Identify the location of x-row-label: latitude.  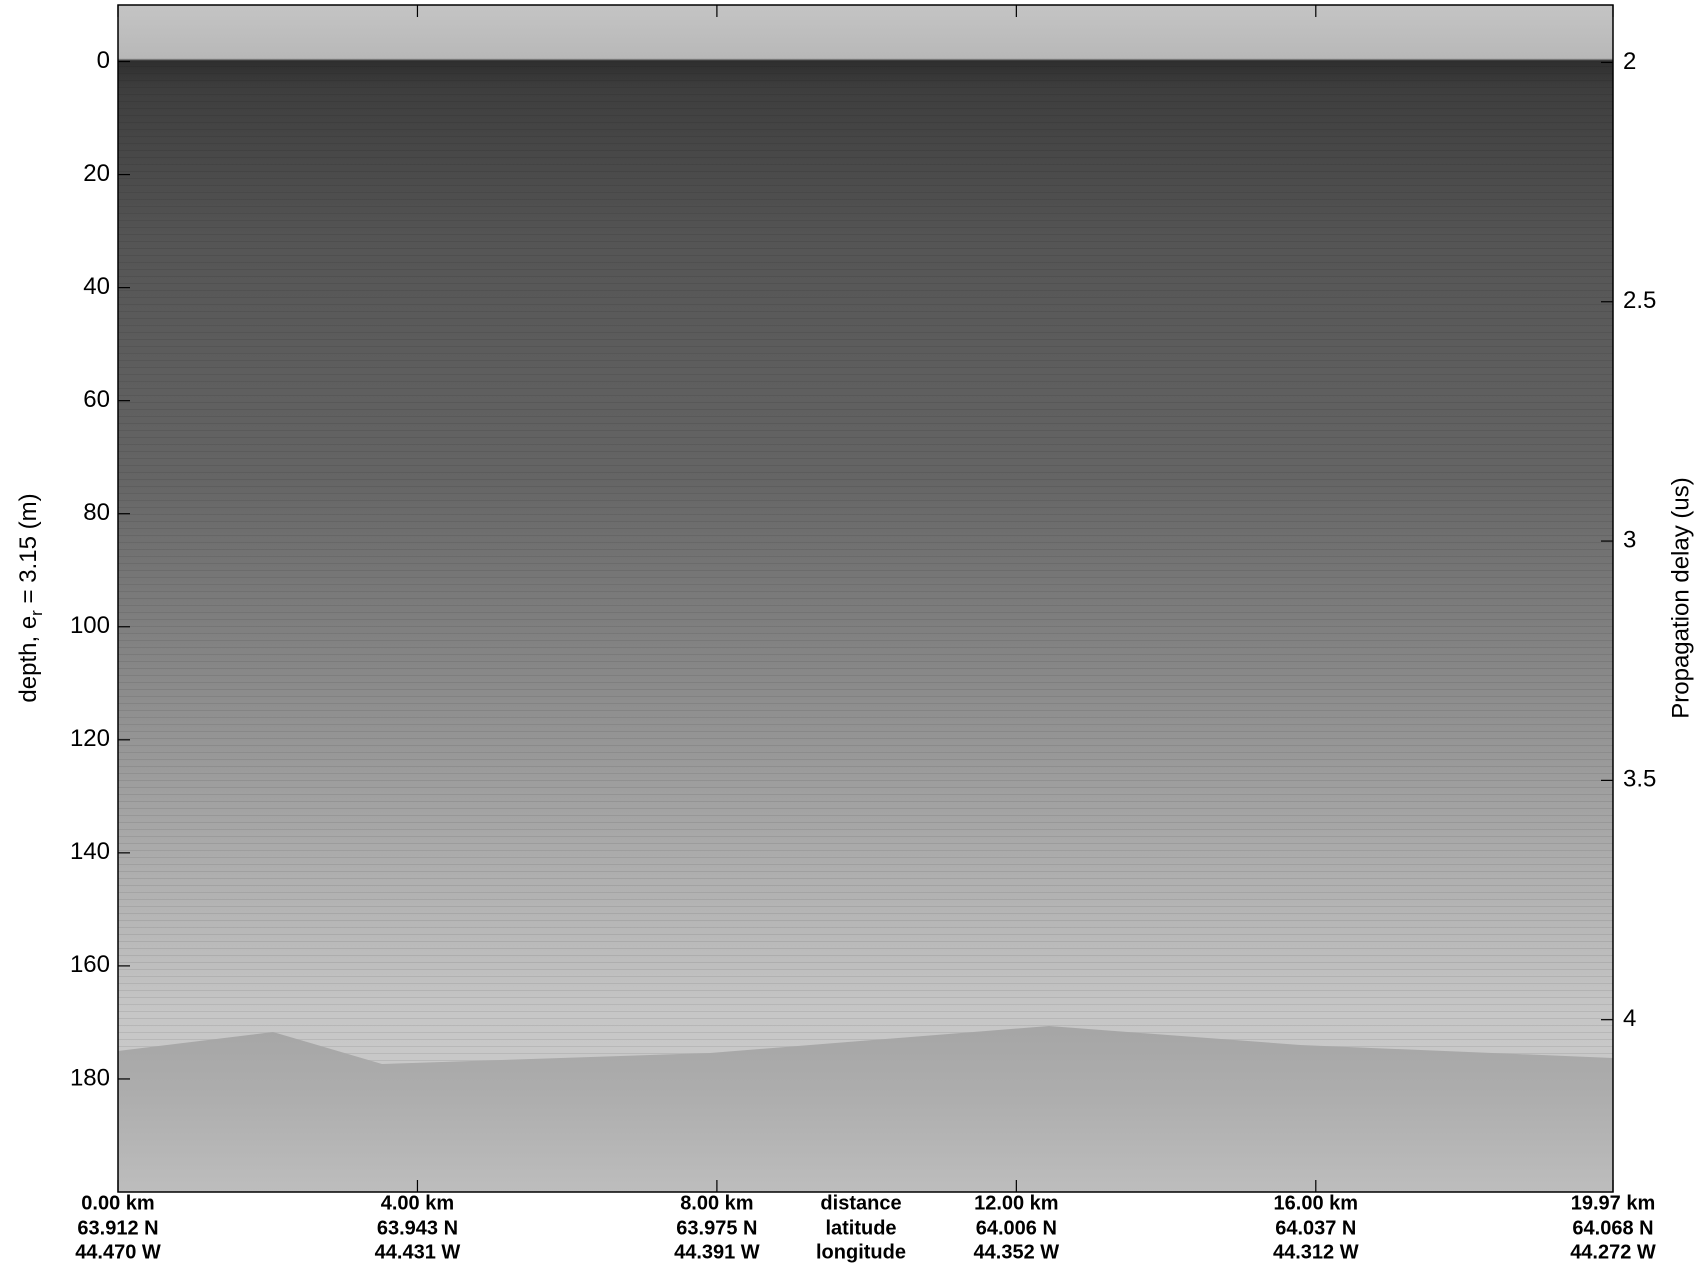
(860, 1228).